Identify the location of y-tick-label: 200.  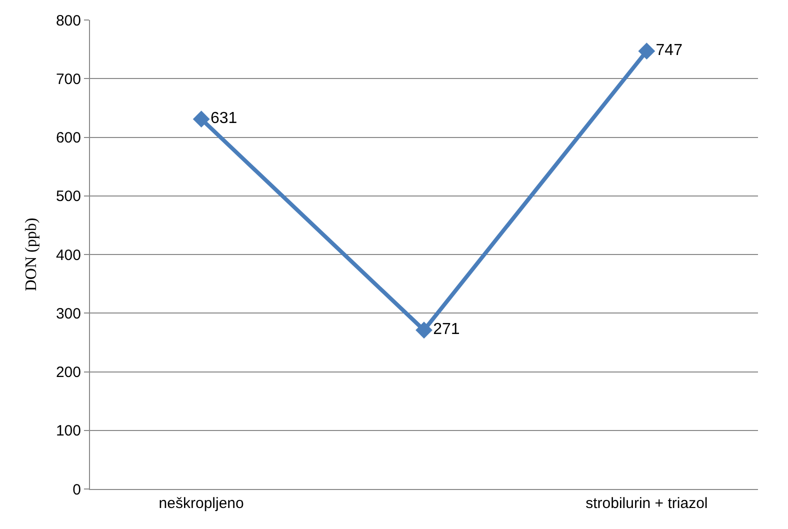
(68, 372).